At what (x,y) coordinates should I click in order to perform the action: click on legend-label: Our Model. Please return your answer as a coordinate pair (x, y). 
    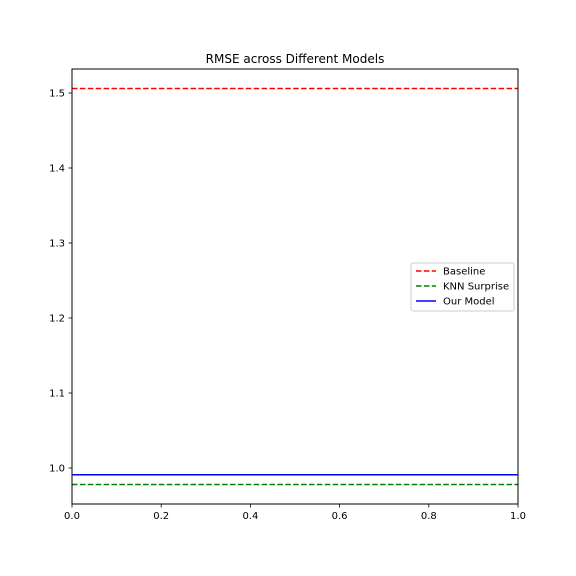
    Looking at the image, I should click on (469, 302).